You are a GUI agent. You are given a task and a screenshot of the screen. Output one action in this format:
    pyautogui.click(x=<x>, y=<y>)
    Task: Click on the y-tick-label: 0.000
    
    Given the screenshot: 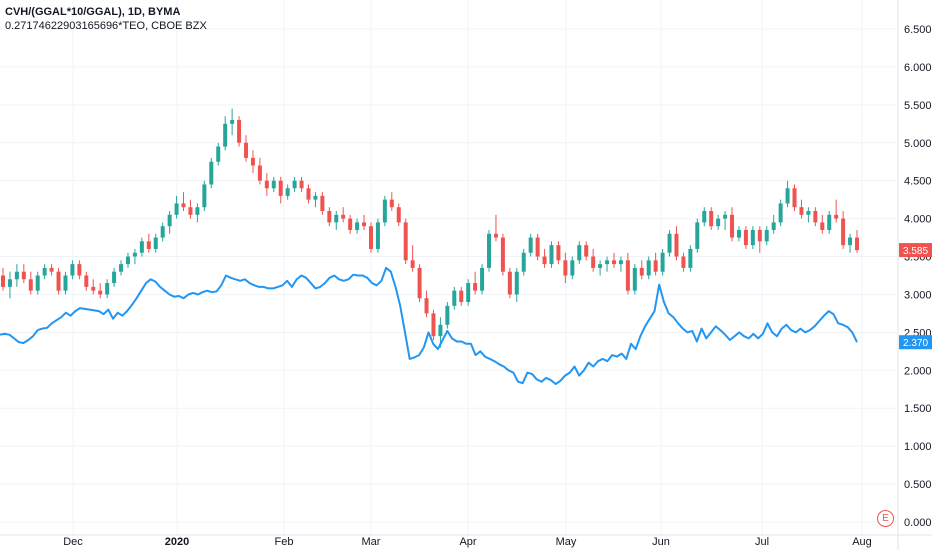 What is the action you would take?
    pyautogui.click(x=918, y=523)
    